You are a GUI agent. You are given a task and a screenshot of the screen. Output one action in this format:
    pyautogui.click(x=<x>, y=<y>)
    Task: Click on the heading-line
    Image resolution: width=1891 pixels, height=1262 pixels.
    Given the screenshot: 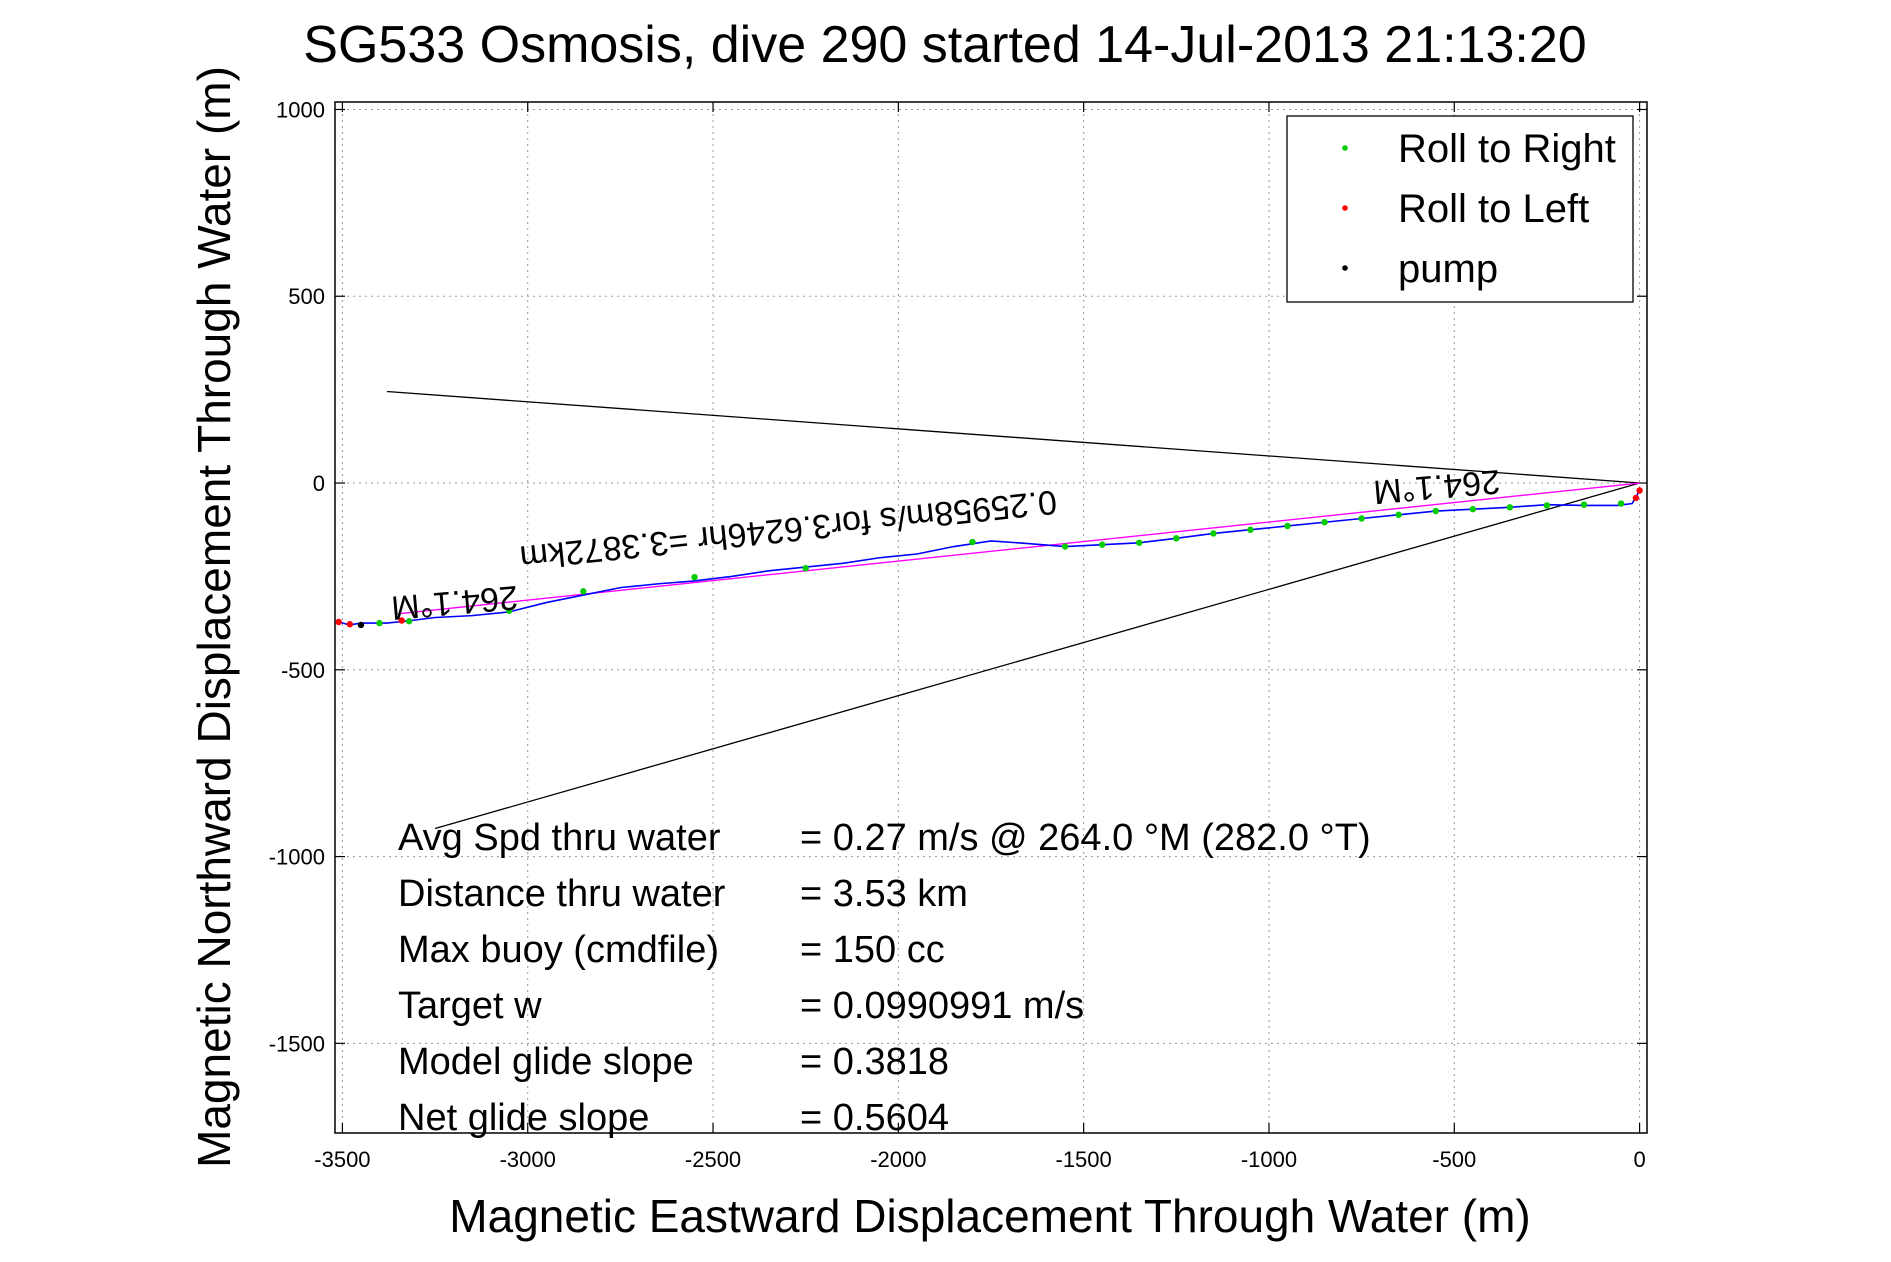 What is the action you would take?
    pyautogui.click(x=1018, y=548)
    